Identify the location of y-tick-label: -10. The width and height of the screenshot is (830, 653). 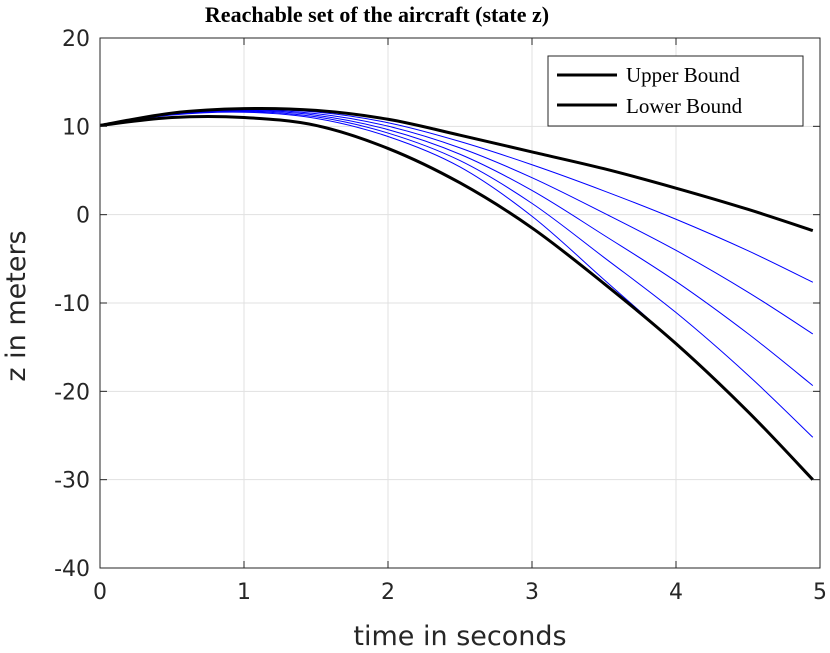
(72, 304).